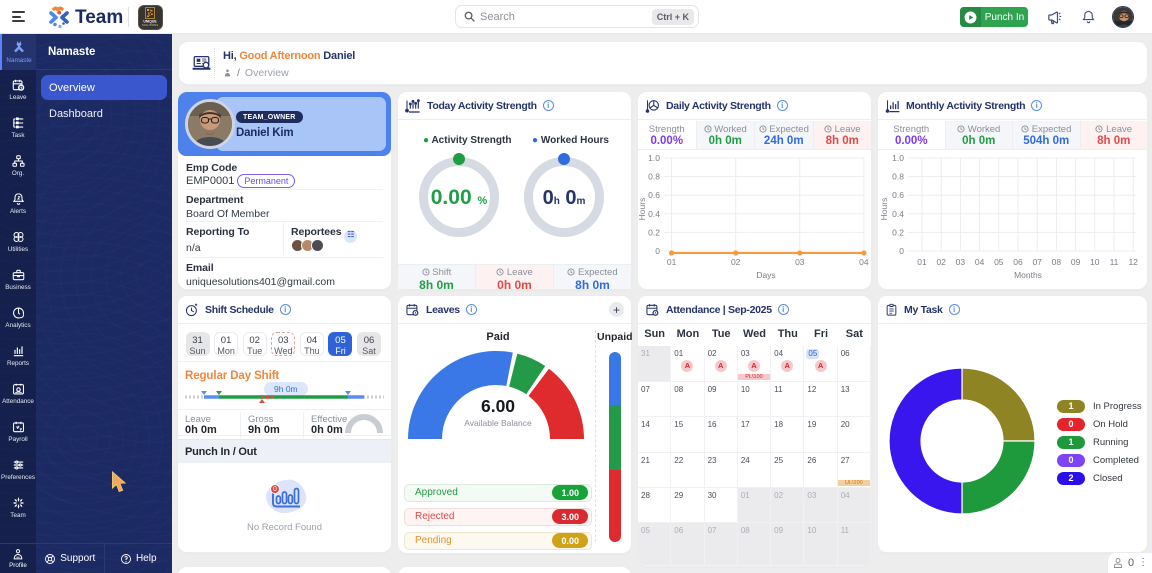  What do you see at coordinates (150, 25) in the screenshot?
I see `svg-text: SOLUTIONS` at bounding box center [150, 25].